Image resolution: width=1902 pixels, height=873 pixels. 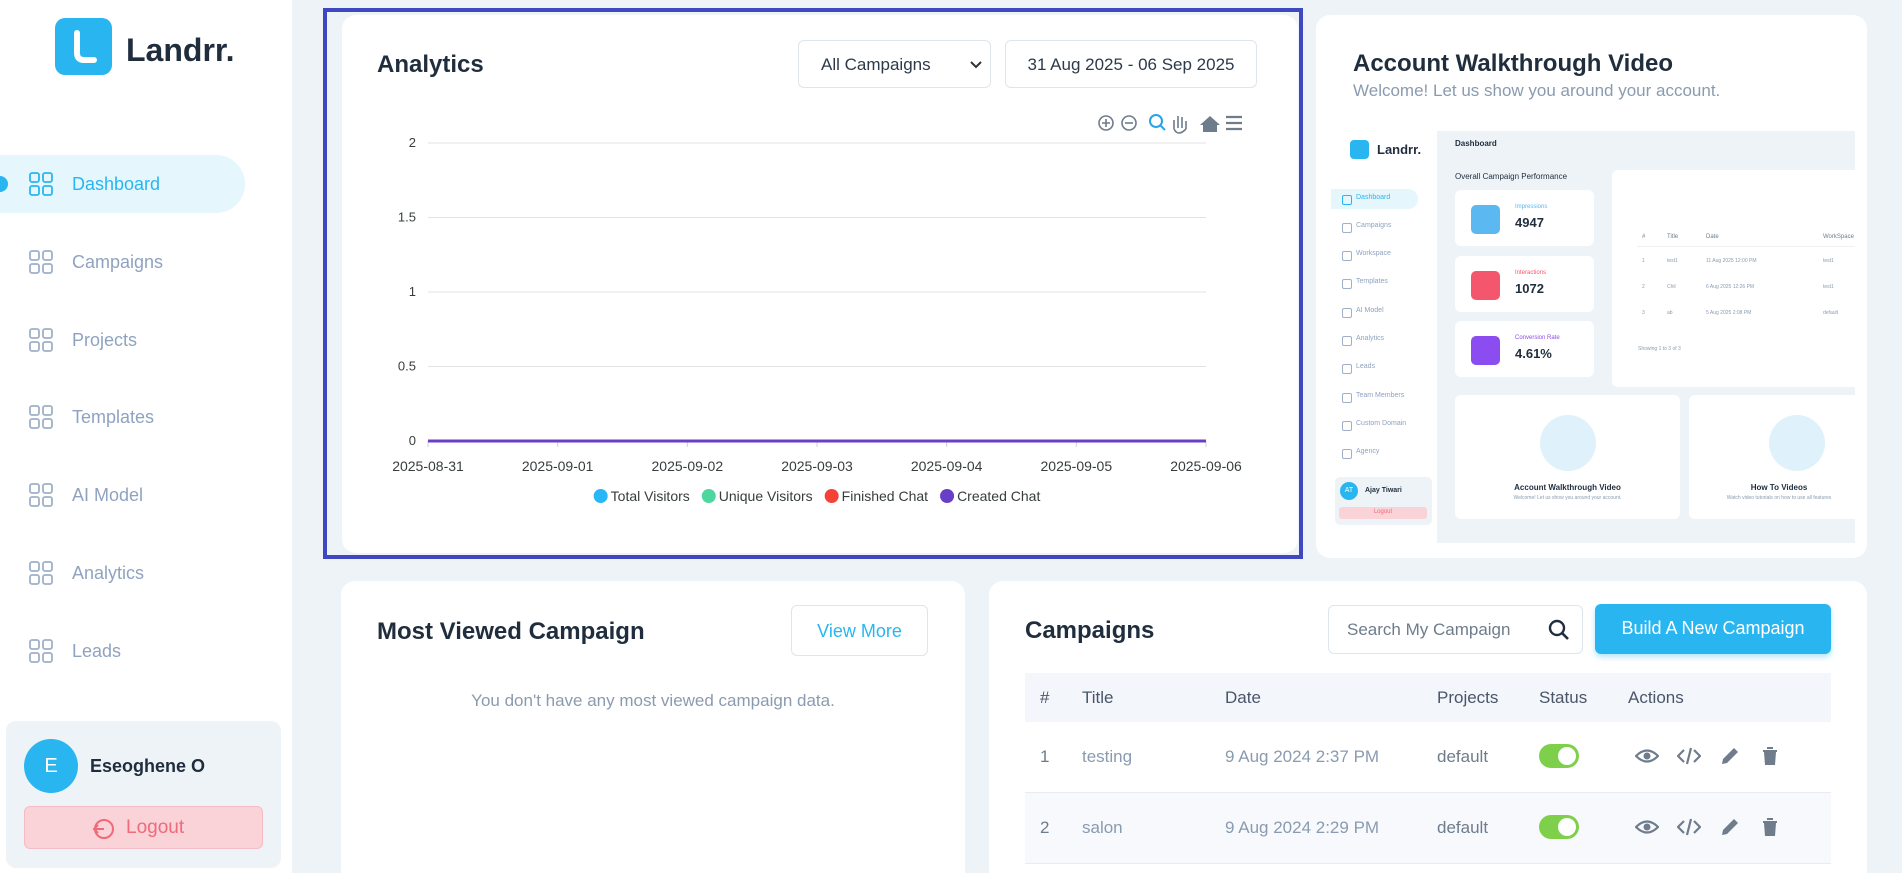 What do you see at coordinates (1533, 353) in the screenshot?
I see `preview-stat-value: 4.61%` at bounding box center [1533, 353].